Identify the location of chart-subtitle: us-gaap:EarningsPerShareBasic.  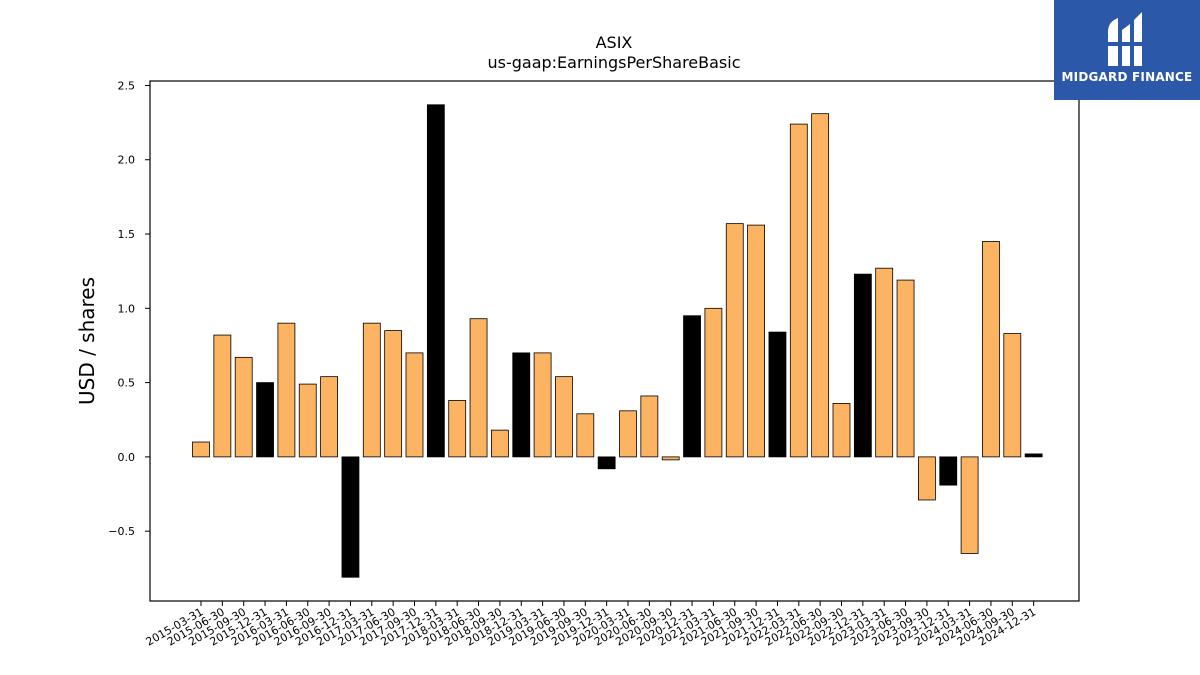
(613, 62).